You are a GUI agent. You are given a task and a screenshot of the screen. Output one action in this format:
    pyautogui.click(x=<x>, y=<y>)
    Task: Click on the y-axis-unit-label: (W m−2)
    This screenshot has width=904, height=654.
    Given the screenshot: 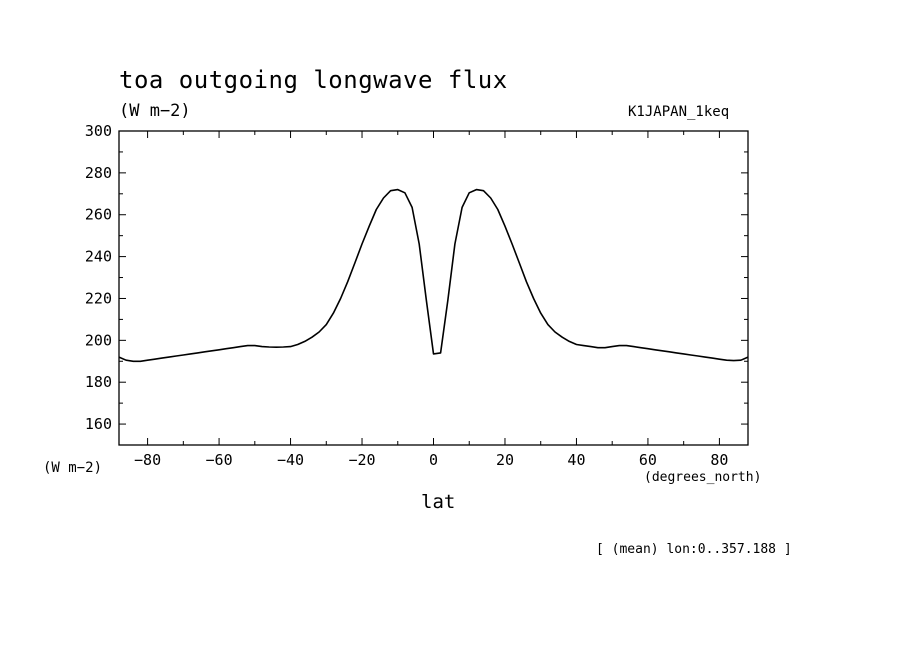 What is the action you would take?
    pyautogui.click(x=73, y=468)
    